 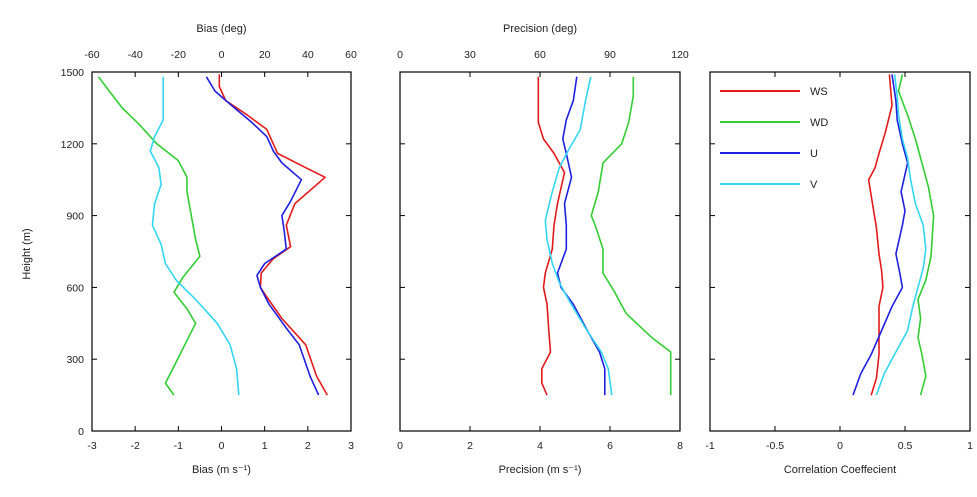 What do you see at coordinates (221, 29) in the screenshot?
I see `top-x-axis-label: Bias (deg)` at bounding box center [221, 29].